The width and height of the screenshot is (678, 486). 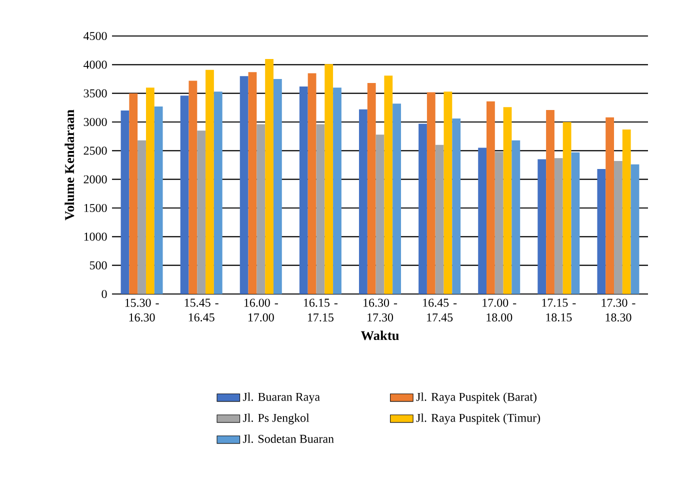 What do you see at coordinates (559, 310) in the screenshot?
I see `x-tick-label: 17.15 - 18.15` at bounding box center [559, 310].